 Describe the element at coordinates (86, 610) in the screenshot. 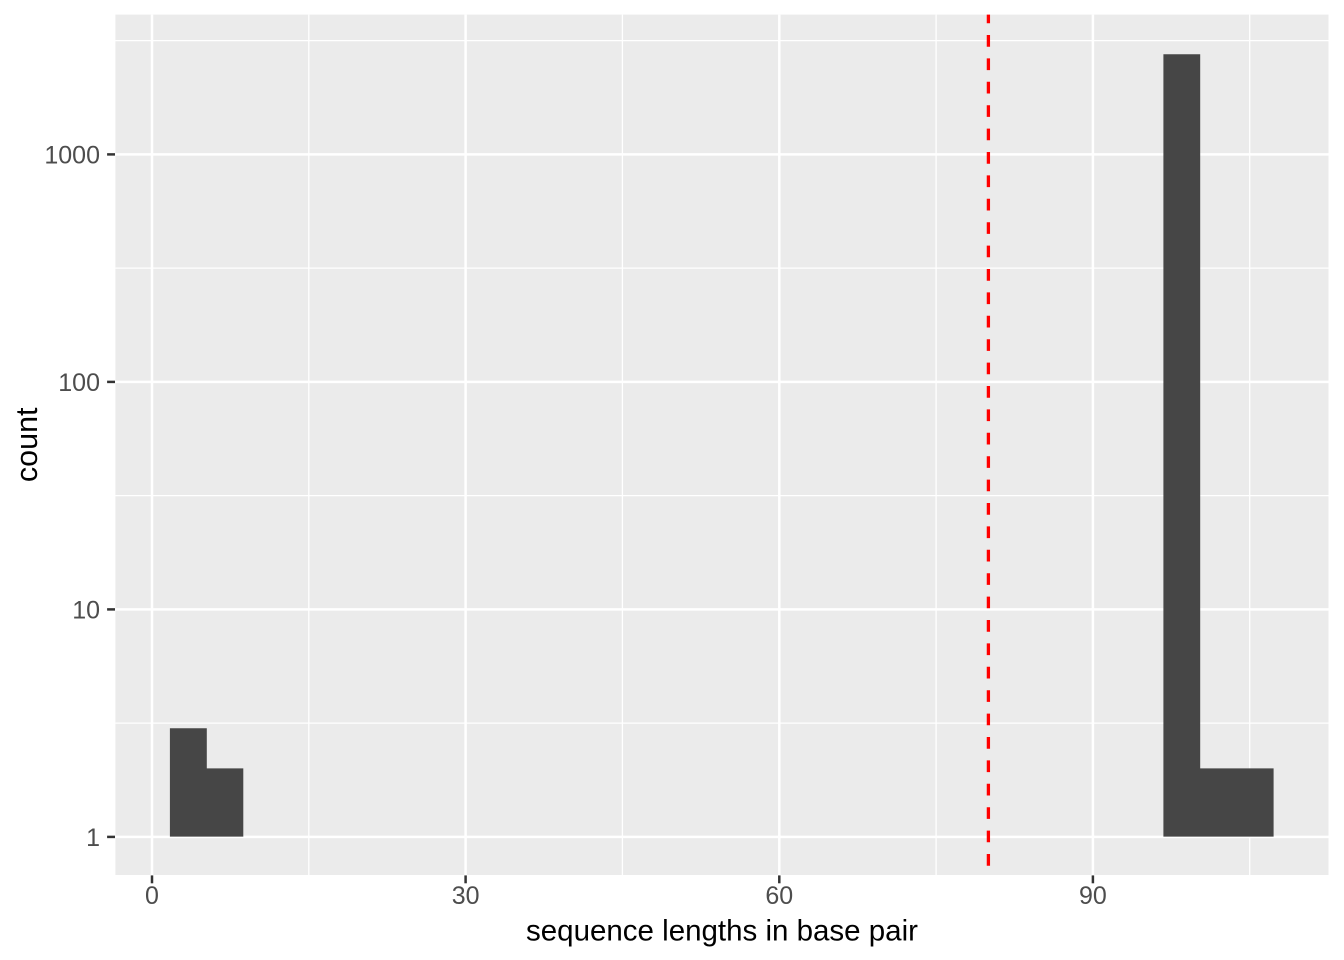

I see `svg-text: 10` at that location.